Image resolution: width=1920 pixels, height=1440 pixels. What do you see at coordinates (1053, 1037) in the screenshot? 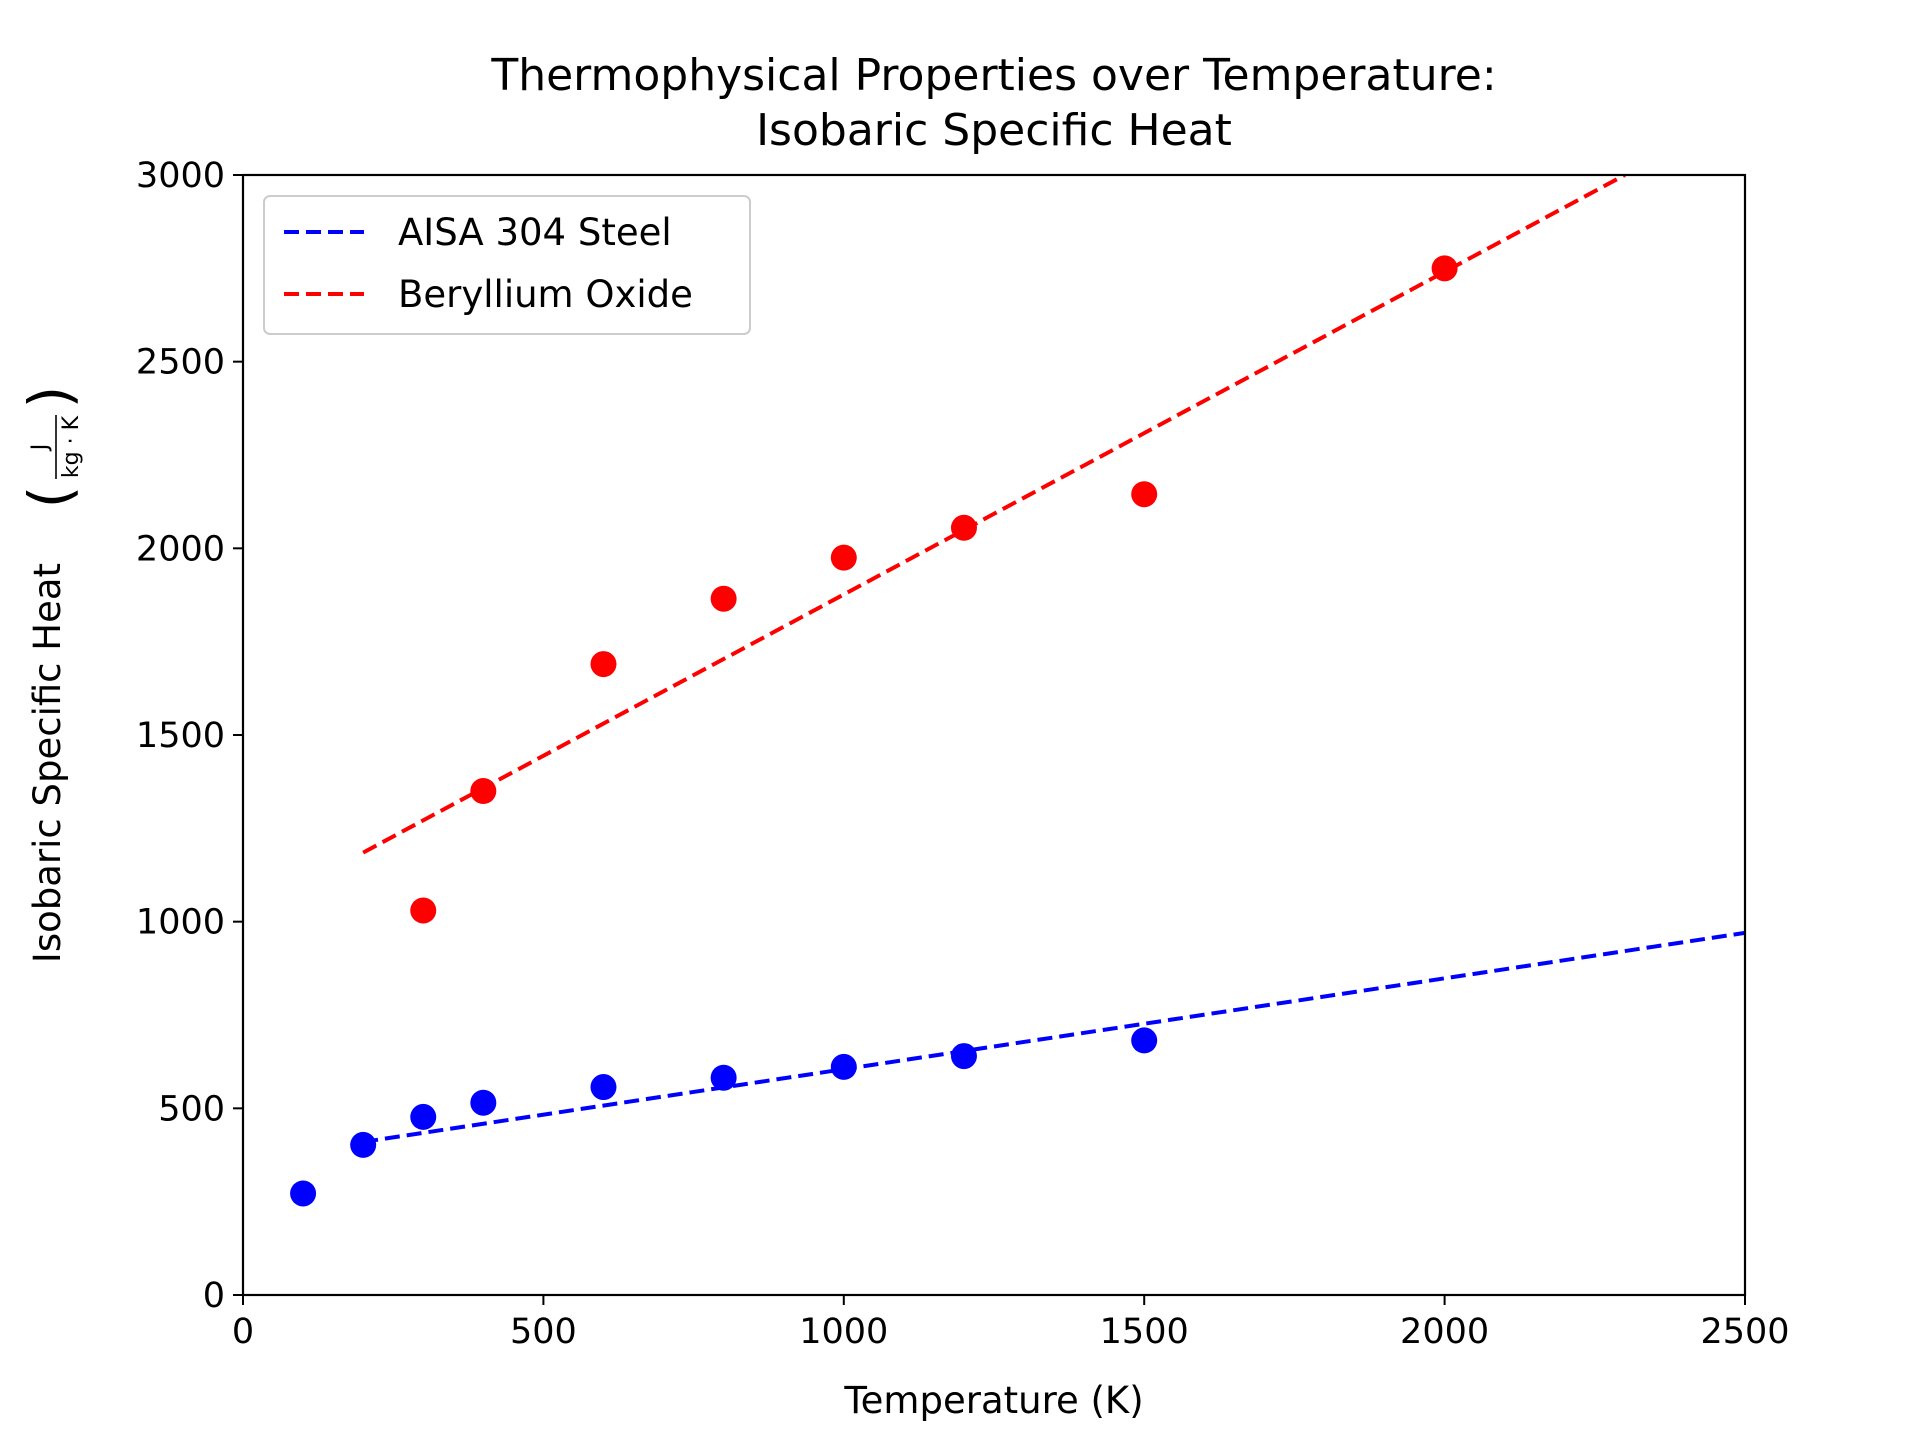
I see `series-0-fit-line` at bounding box center [1053, 1037].